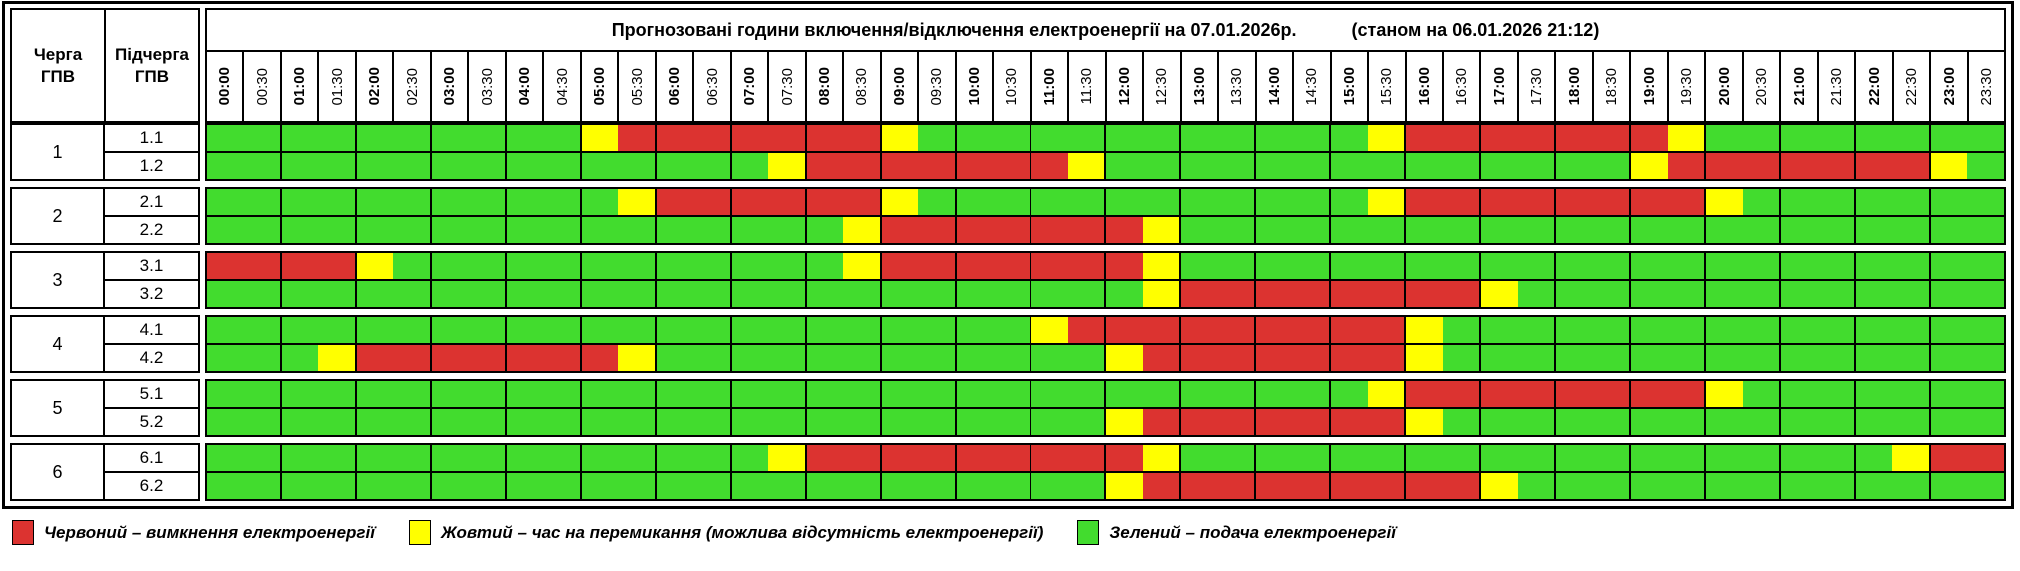 Image resolution: width=2020 pixels, height=571 pixels. What do you see at coordinates (151, 408) in the screenshot?
I see `subqueue-column: 5.1 5.2` at bounding box center [151, 408].